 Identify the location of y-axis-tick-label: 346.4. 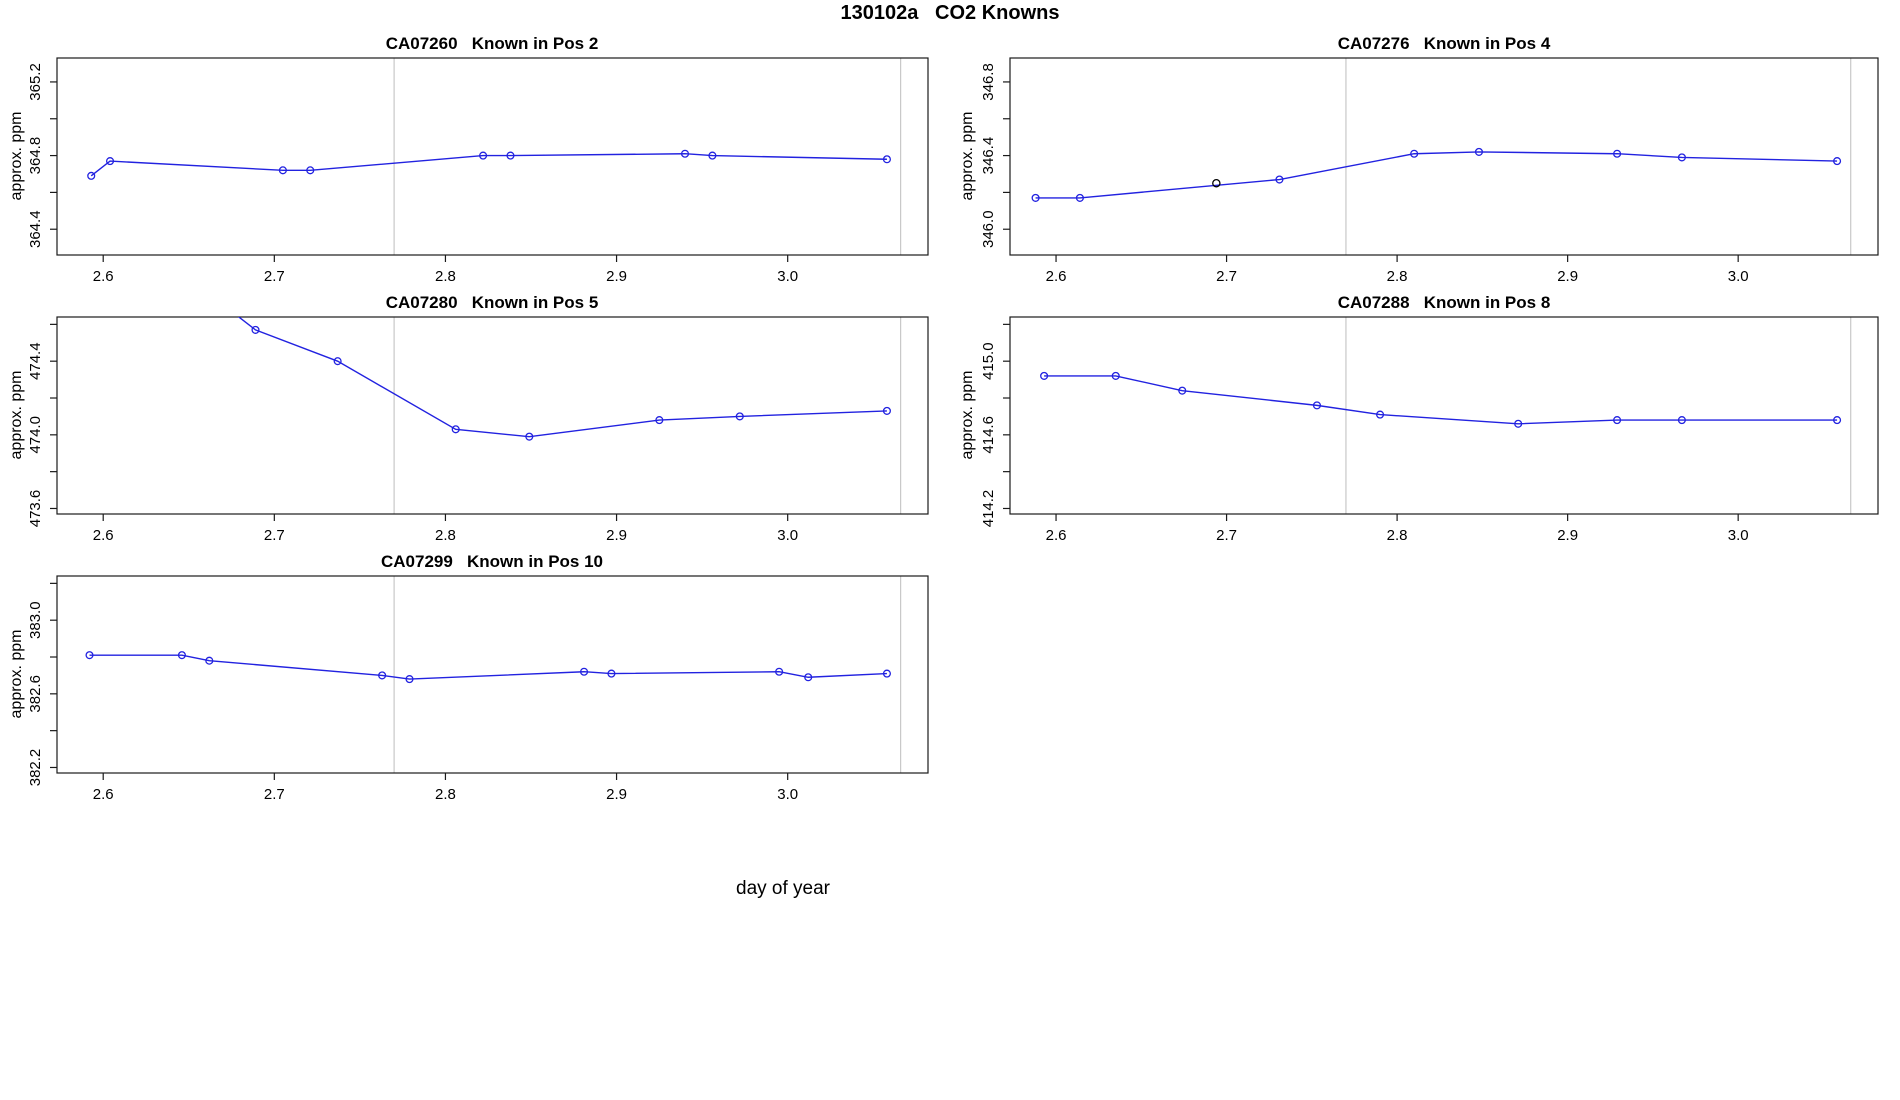
(988, 156).